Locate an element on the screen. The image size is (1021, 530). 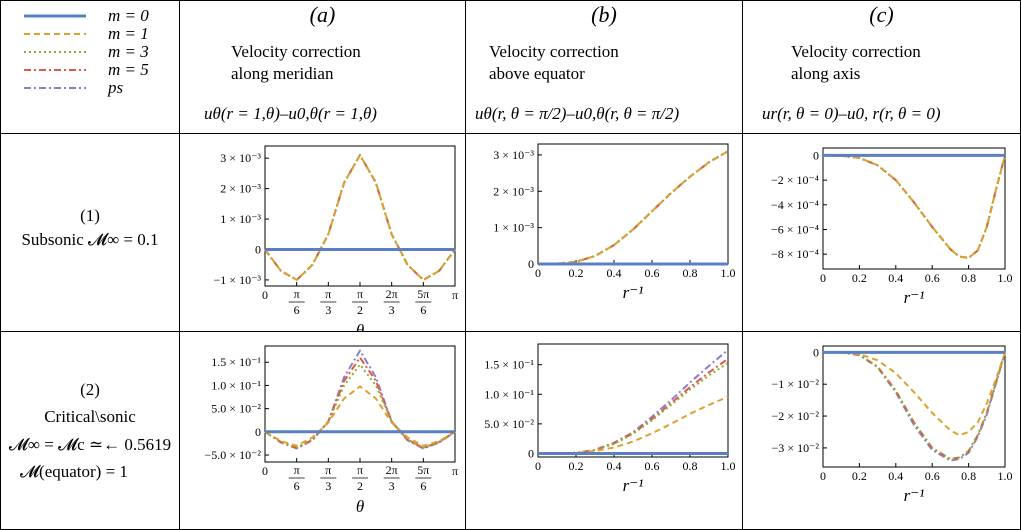
column-a-title-line2: along meridian is located at coordinates (282, 73).